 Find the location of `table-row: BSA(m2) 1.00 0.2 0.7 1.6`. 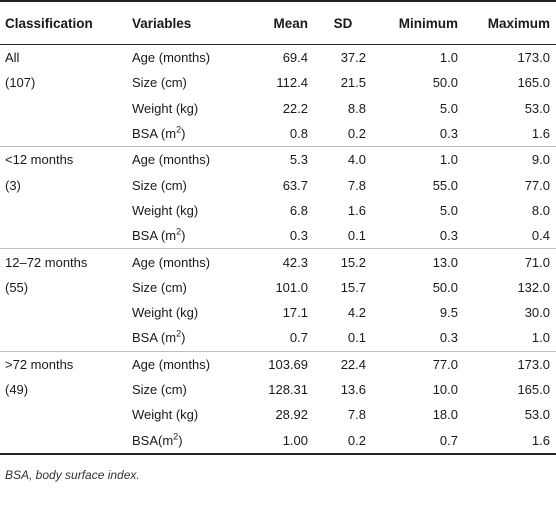

table-row: BSA(m2) 1.00 0.2 0.7 1.6 is located at coordinates (278, 441).